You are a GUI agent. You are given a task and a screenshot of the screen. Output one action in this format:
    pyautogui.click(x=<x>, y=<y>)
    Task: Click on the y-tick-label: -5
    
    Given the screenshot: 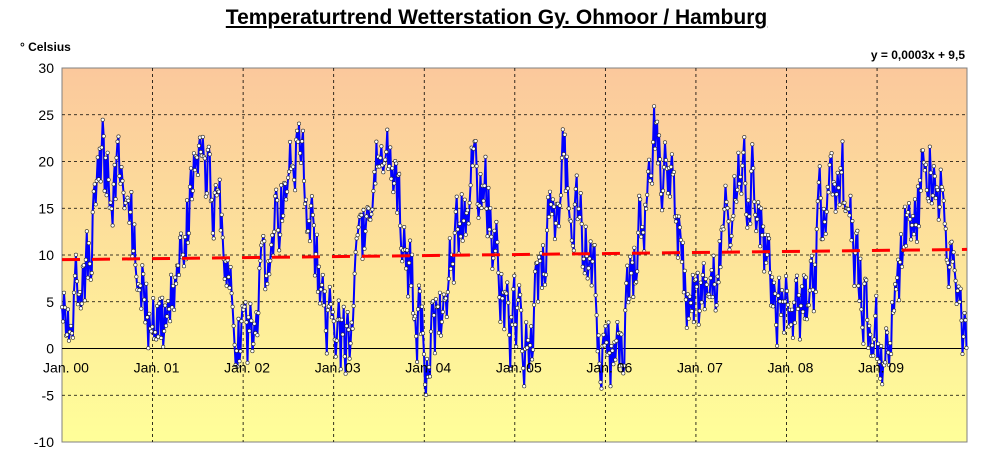 What is the action you would take?
    pyautogui.click(x=48, y=395)
    